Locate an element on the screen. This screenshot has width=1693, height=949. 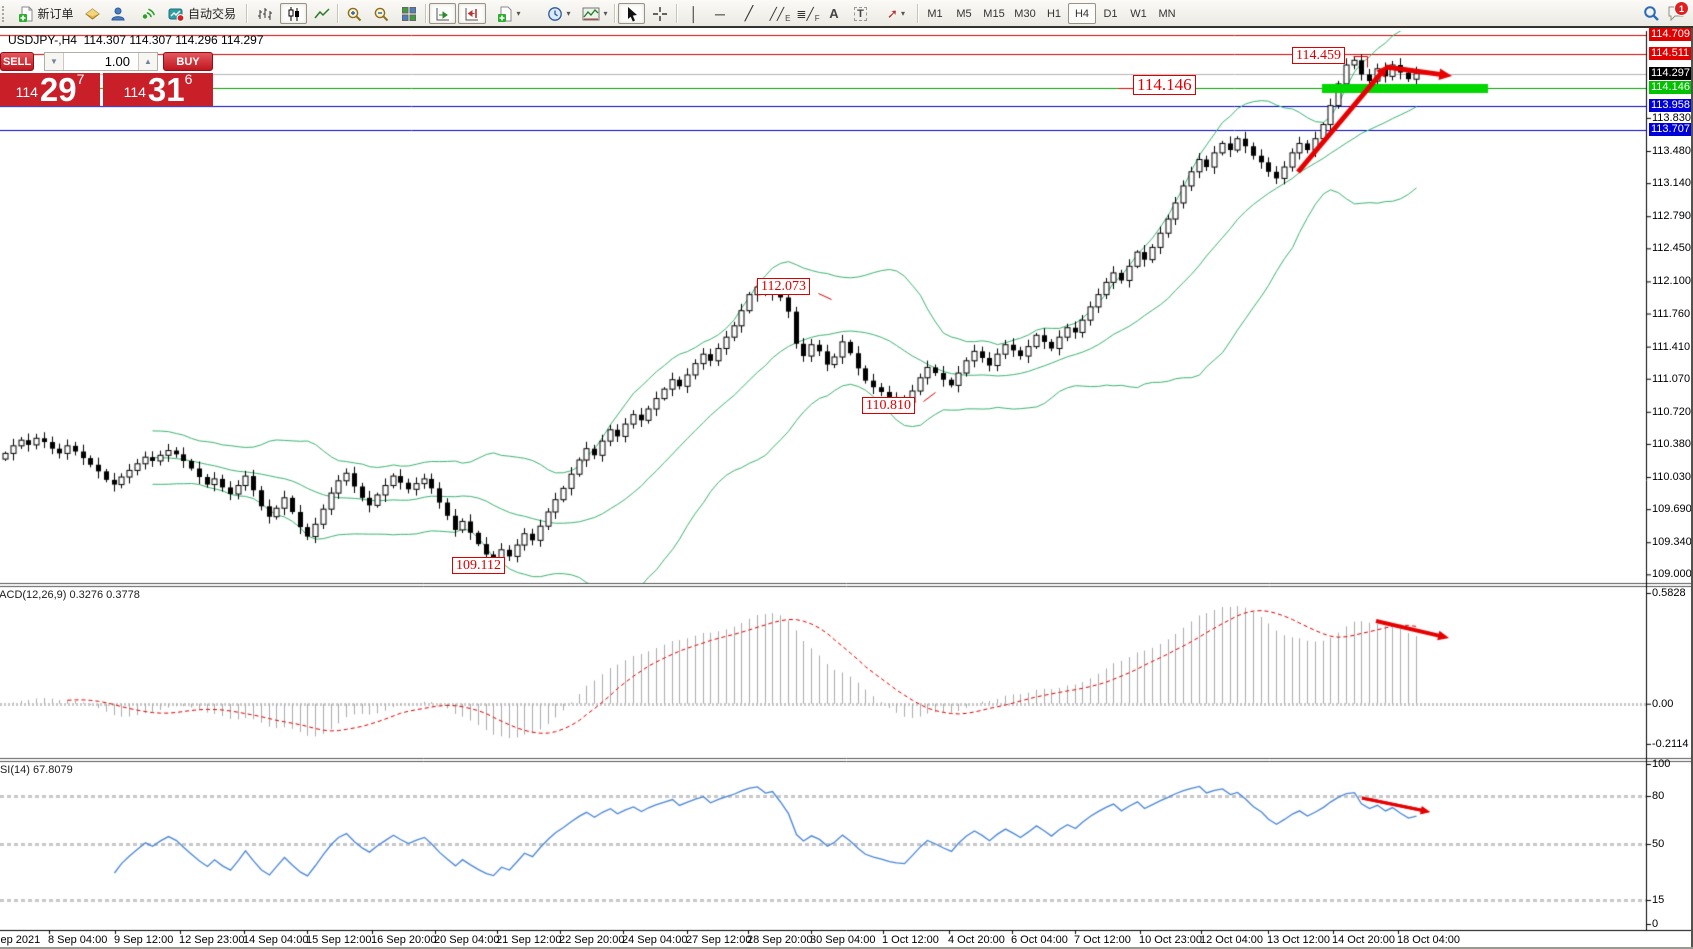
price-level-badge: 113.958 is located at coordinates (1671, 105).